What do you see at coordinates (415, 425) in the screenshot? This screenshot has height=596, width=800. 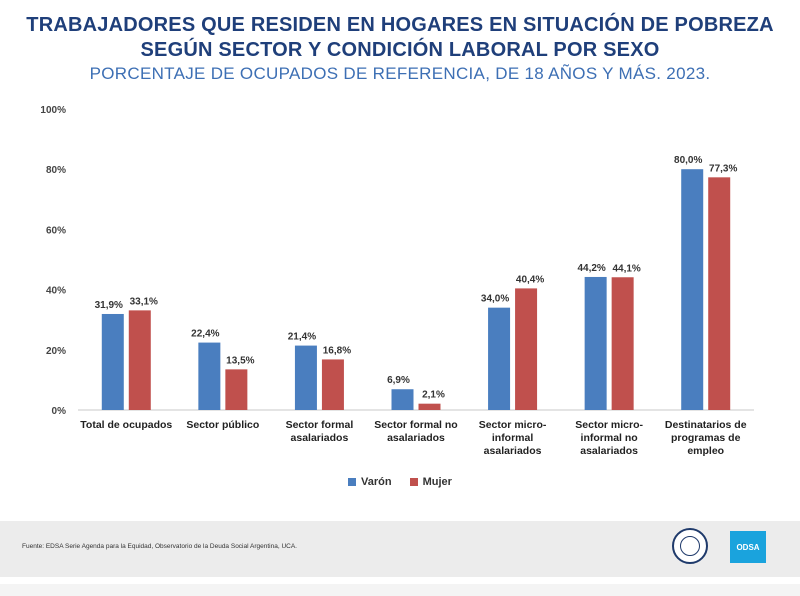 I see `x-category-label: Sector formal no` at bounding box center [415, 425].